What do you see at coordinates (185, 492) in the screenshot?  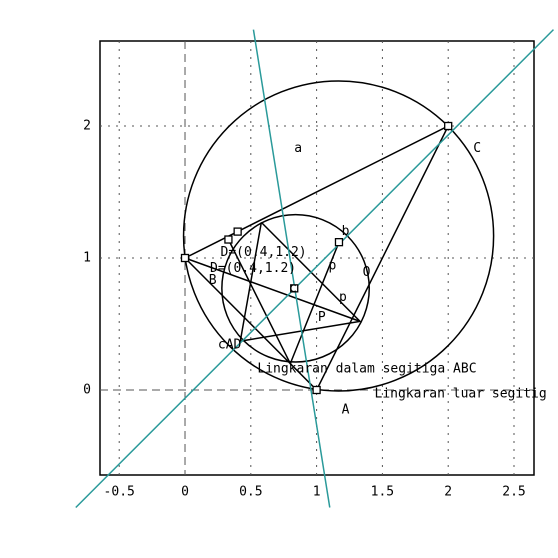 I see `x-tick-label: 0` at bounding box center [185, 492].